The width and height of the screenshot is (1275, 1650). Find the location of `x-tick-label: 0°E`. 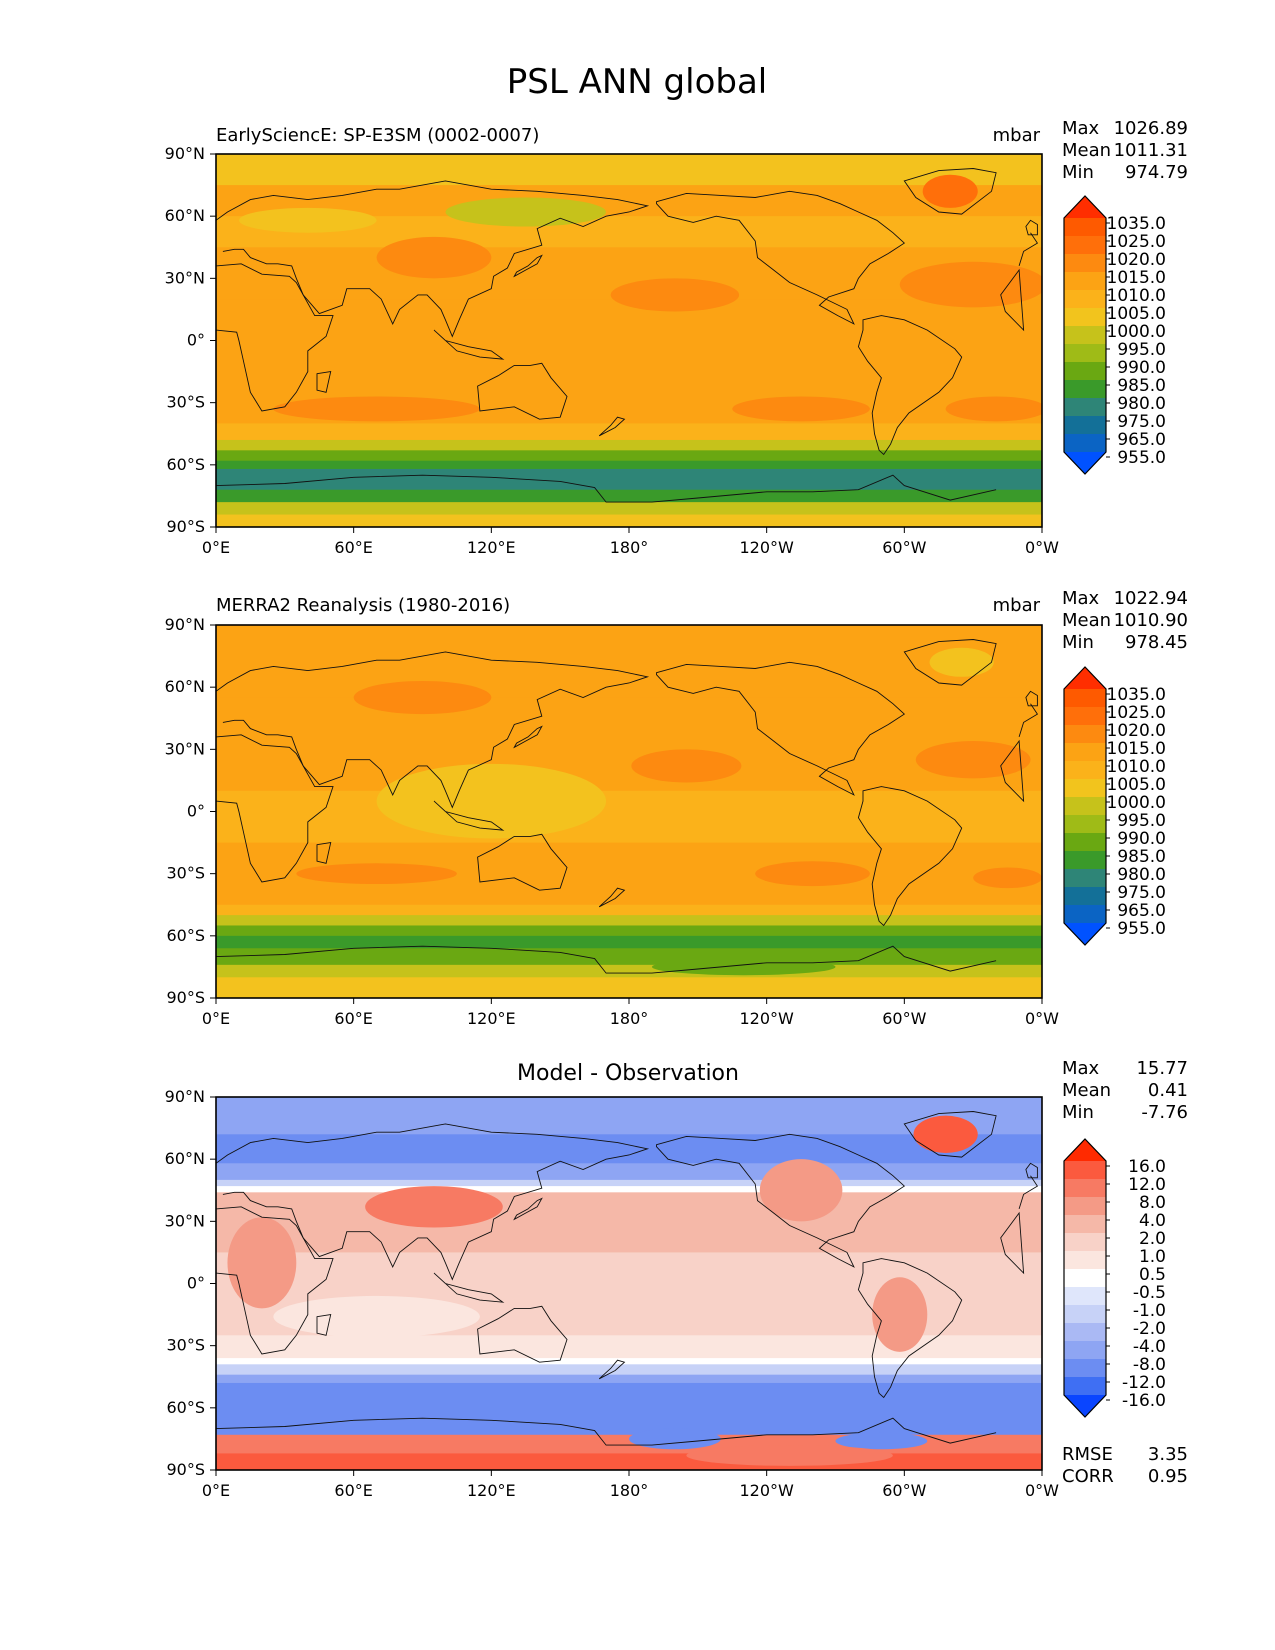

x-tick-label: 0°E is located at coordinates (216, 1018).